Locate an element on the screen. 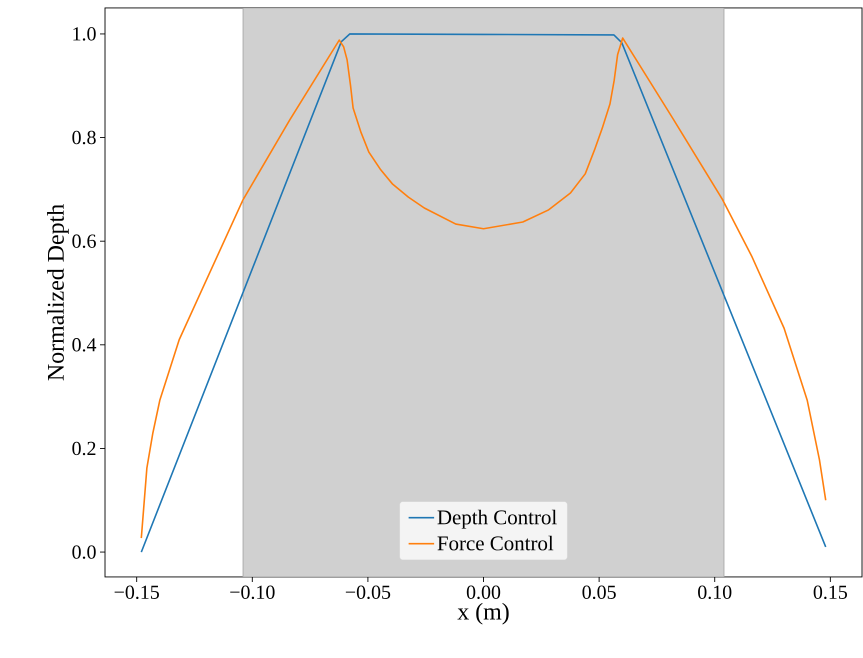 The image size is (863, 658). x-tick-label: 0.00 is located at coordinates (483, 593).